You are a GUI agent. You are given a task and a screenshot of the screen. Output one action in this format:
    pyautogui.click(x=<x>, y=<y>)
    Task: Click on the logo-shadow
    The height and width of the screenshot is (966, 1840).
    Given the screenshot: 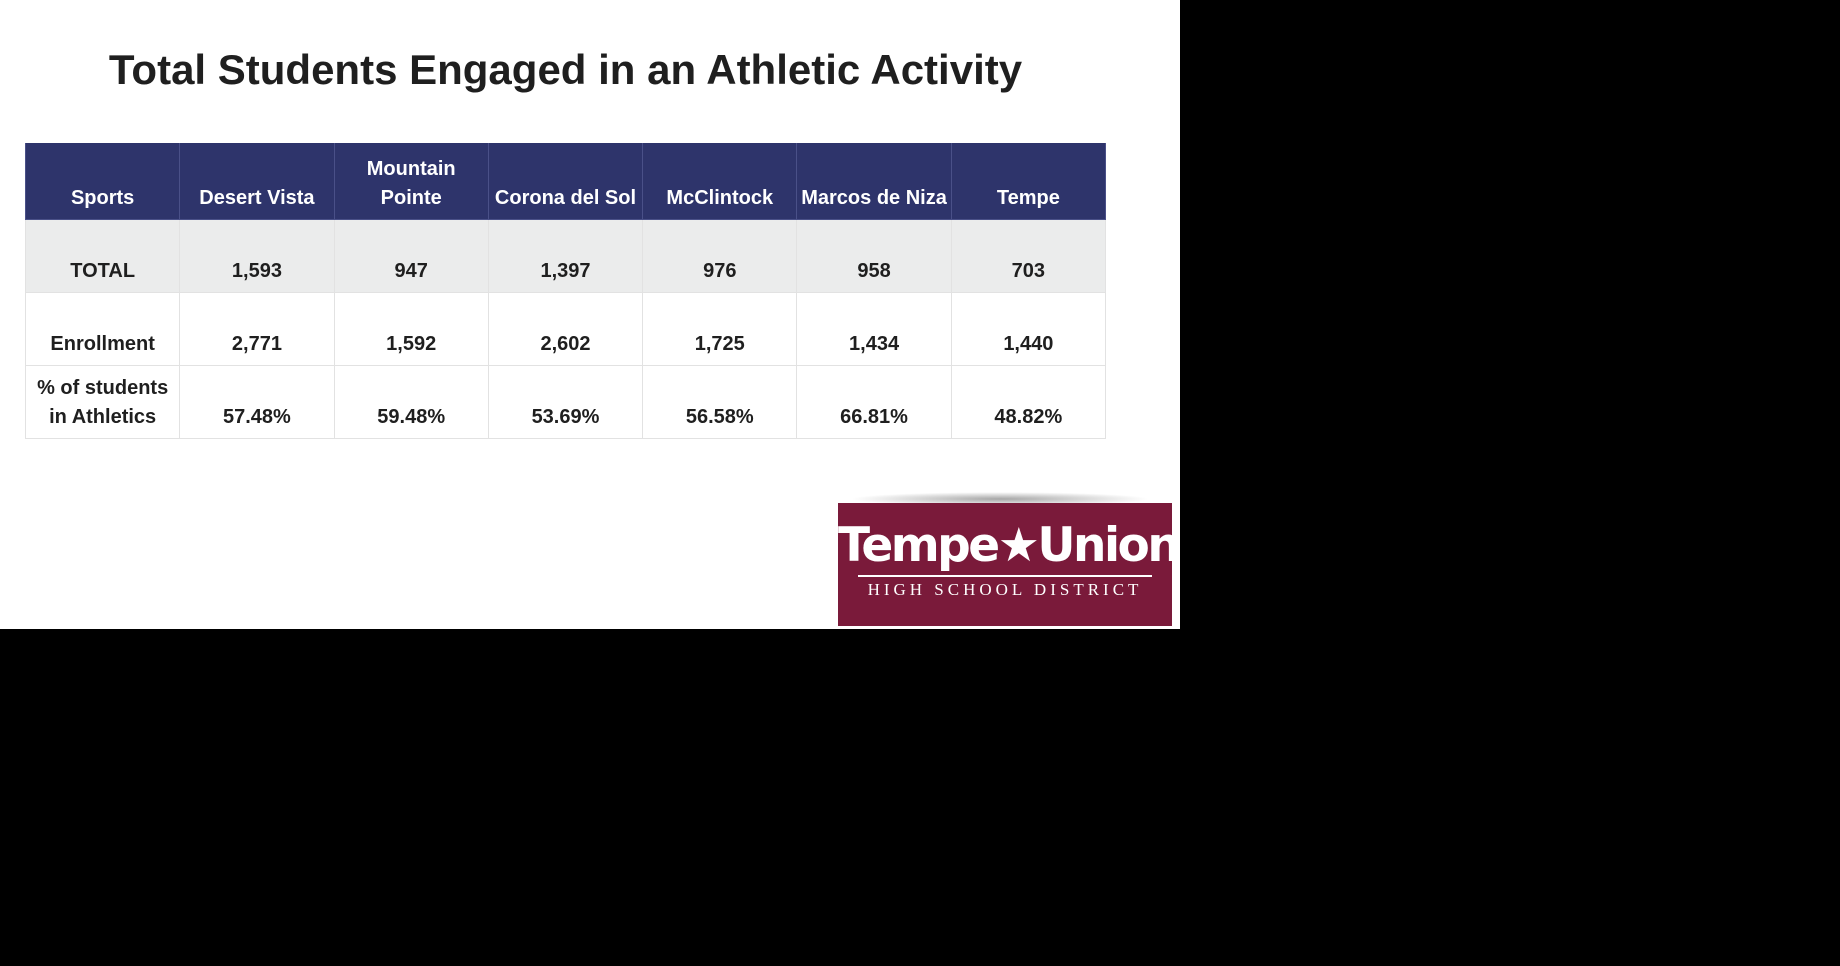 What is the action you would take?
    pyautogui.click(x=1000, y=499)
    